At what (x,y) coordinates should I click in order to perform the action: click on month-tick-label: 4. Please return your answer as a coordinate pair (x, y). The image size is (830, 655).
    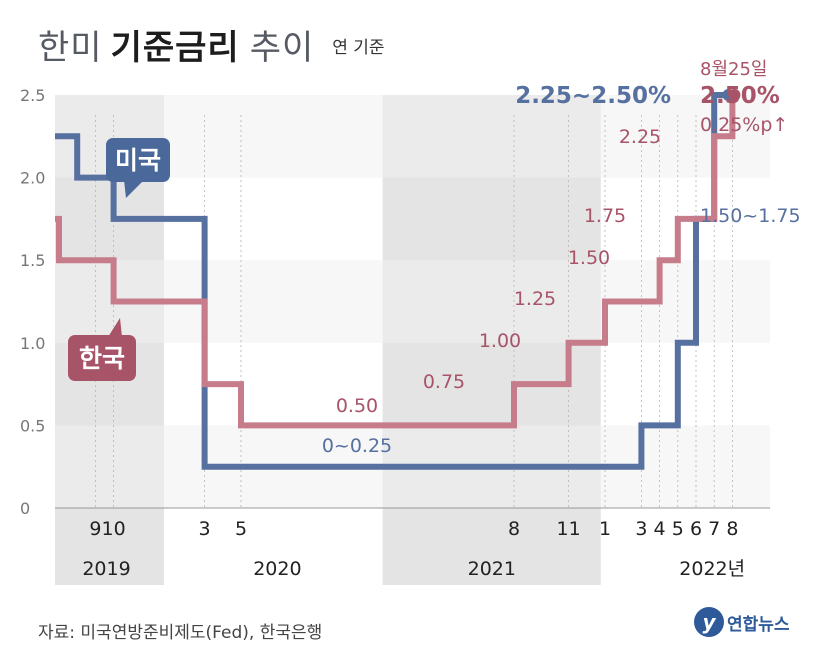
    Looking at the image, I should click on (660, 529).